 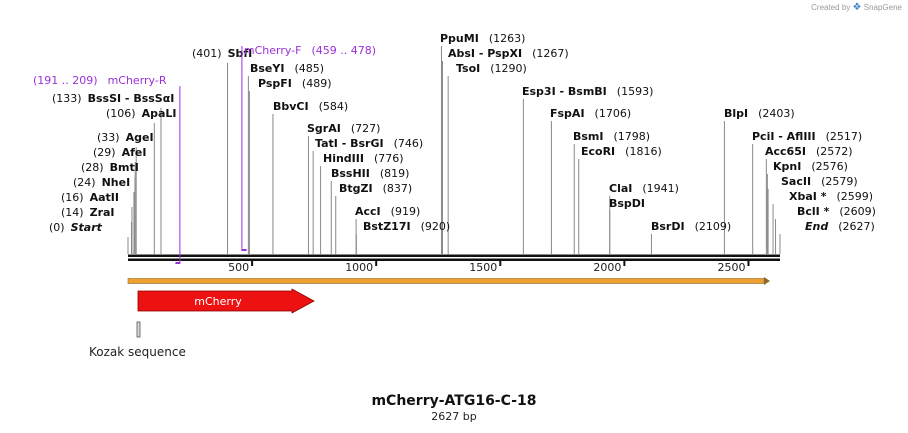 I want to click on site-label-bsshii: BssHII (819), so click(x=370, y=173).